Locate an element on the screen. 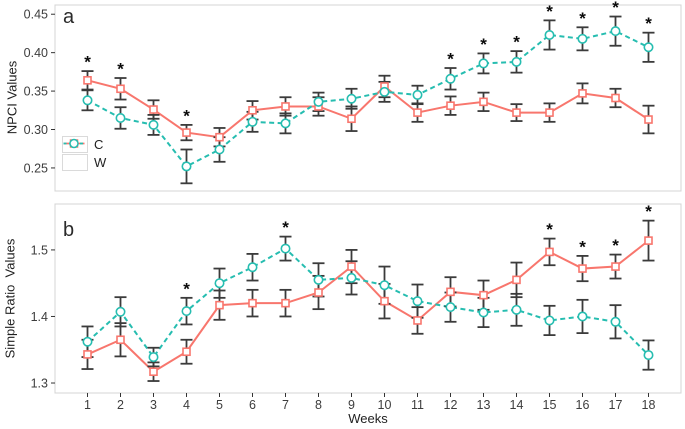  y-tick-label: 0.45 is located at coordinates (36, 15).